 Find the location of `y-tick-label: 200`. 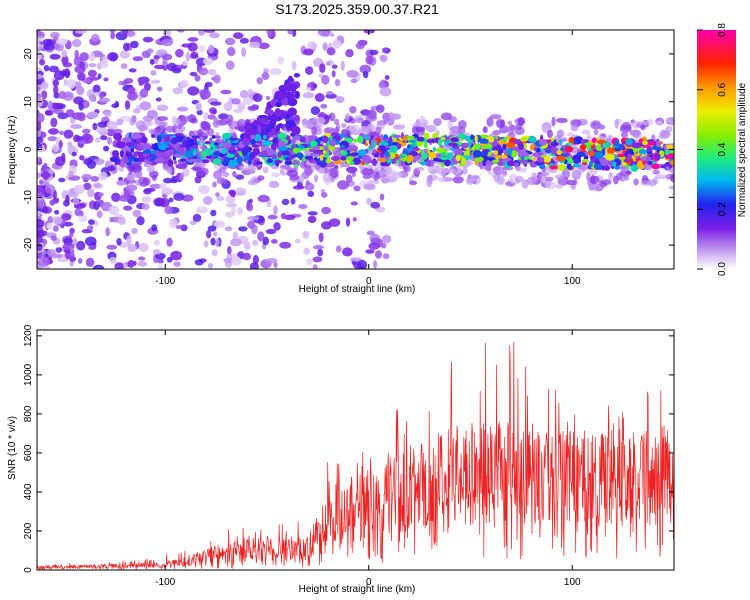

y-tick-label: 200 is located at coordinates (28, 530).